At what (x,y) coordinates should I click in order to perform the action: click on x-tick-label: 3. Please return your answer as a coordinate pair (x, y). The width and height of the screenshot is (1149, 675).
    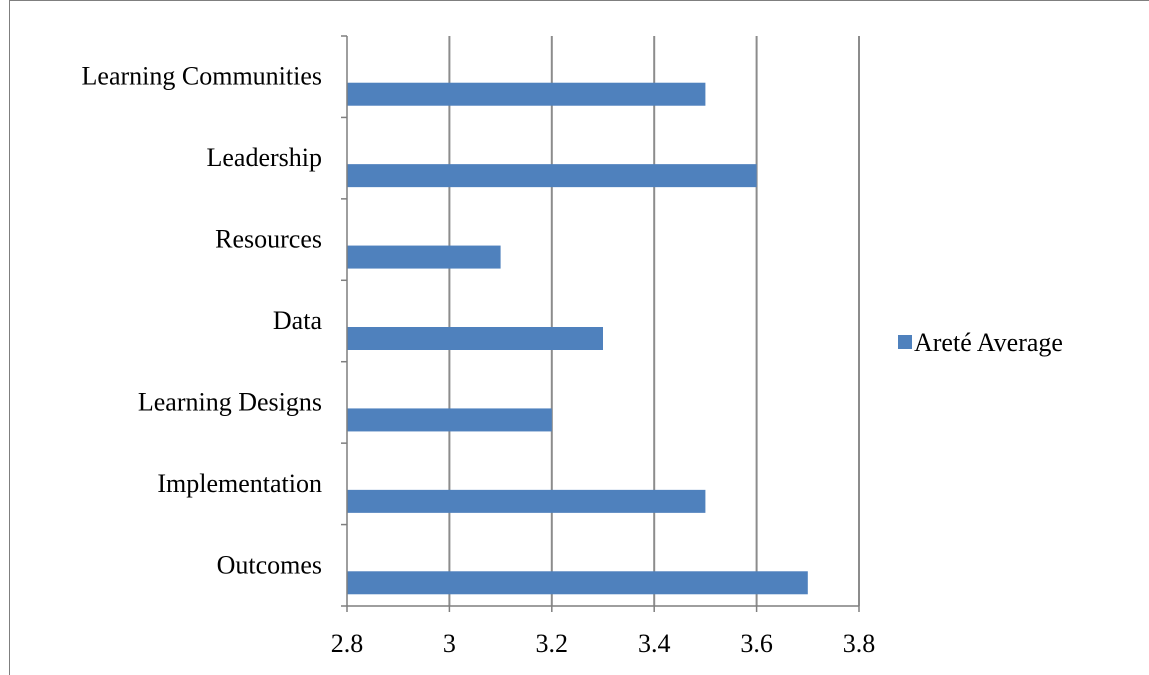
    Looking at the image, I should click on (449, 643).